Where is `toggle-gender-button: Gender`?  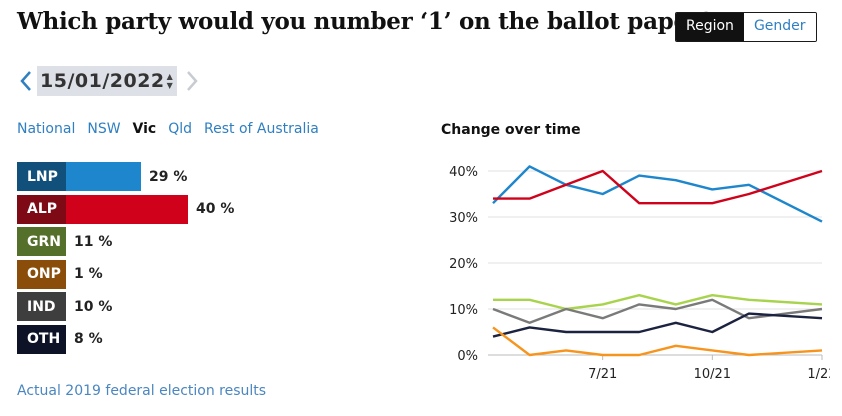
toggle-gender-button: Gender is located at coordinates (779, 27).